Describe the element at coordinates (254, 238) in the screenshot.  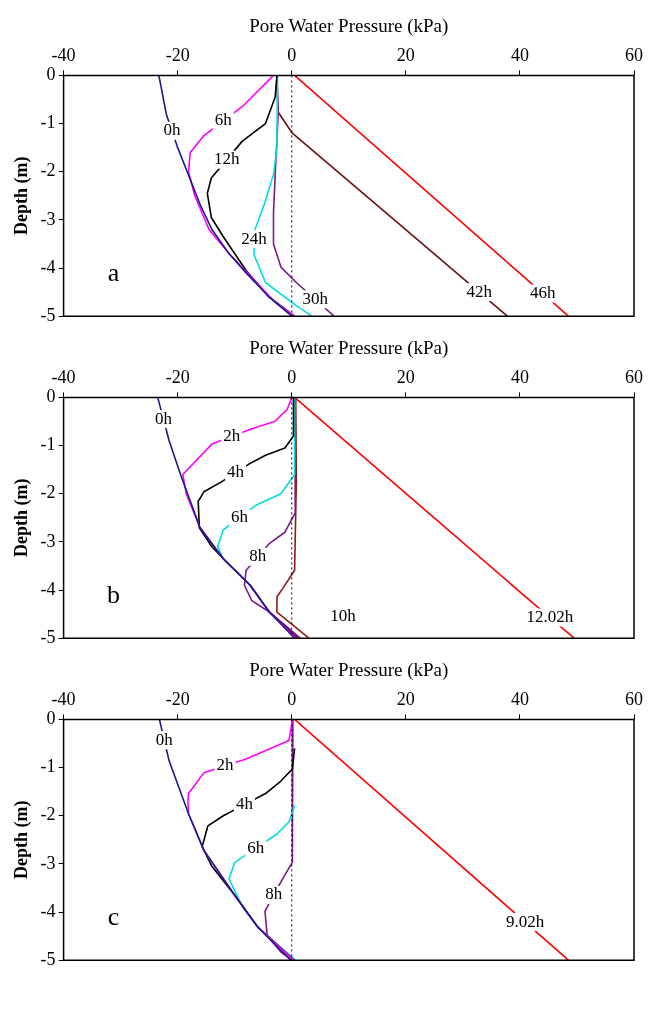
I see `annotation: 24h` at that location.